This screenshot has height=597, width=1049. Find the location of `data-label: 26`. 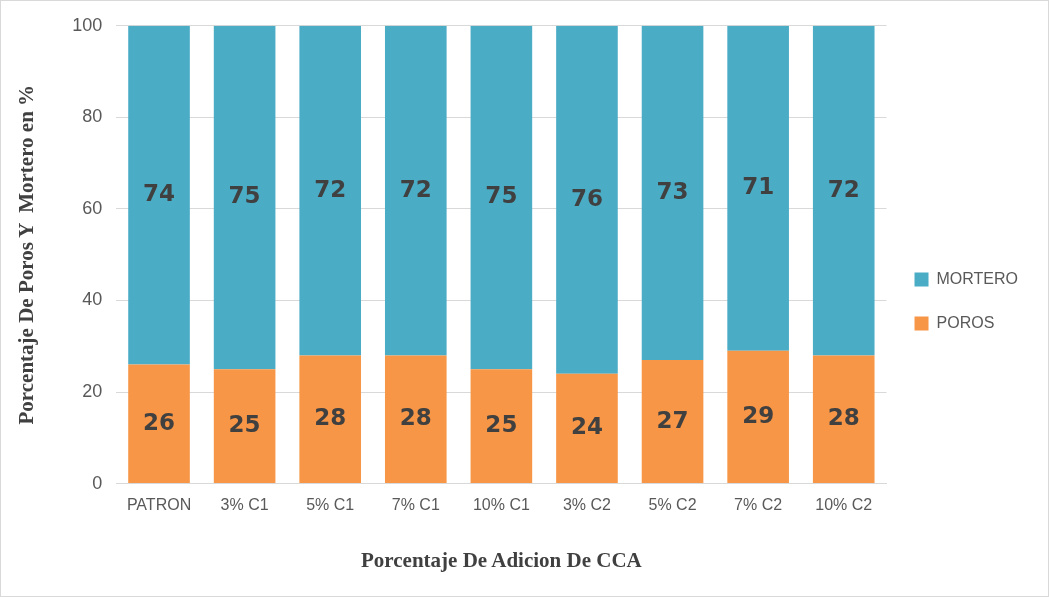

data-label: 26 is located at coordinates (159, 421).